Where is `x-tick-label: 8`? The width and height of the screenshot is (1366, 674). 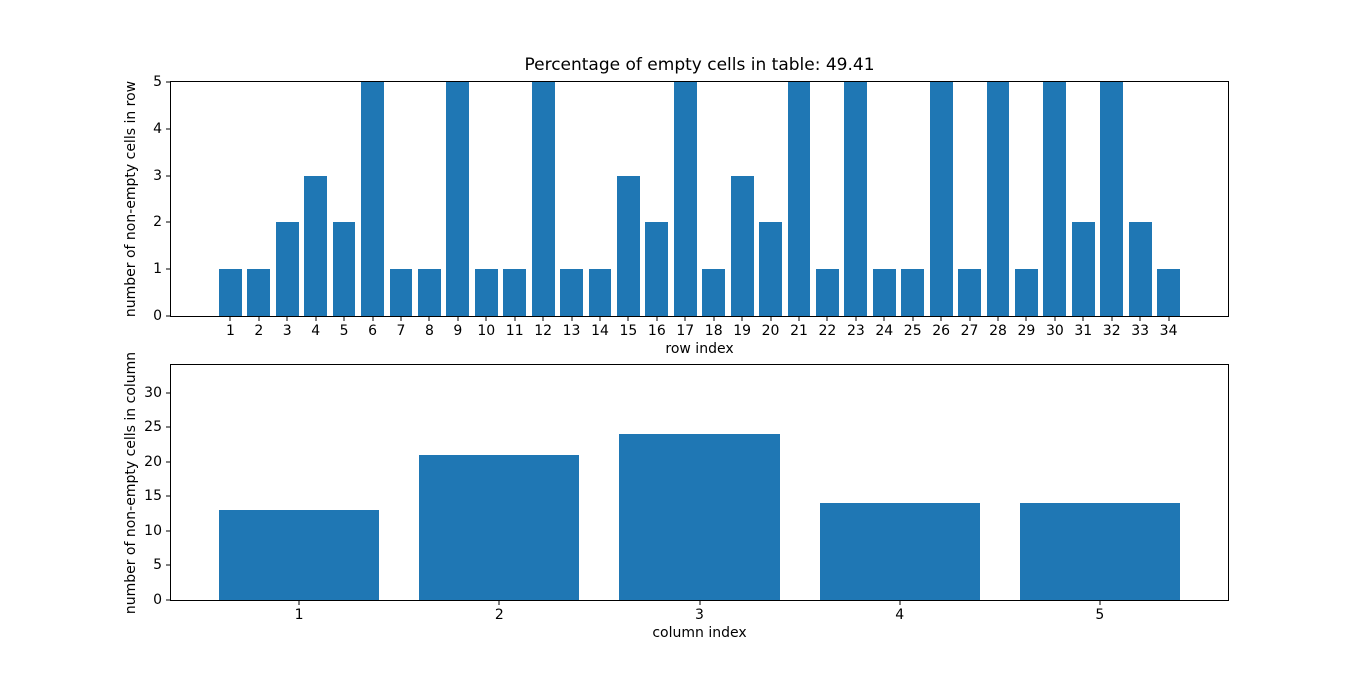
x-tick-label: 8 is located at coordinates (429, 331).